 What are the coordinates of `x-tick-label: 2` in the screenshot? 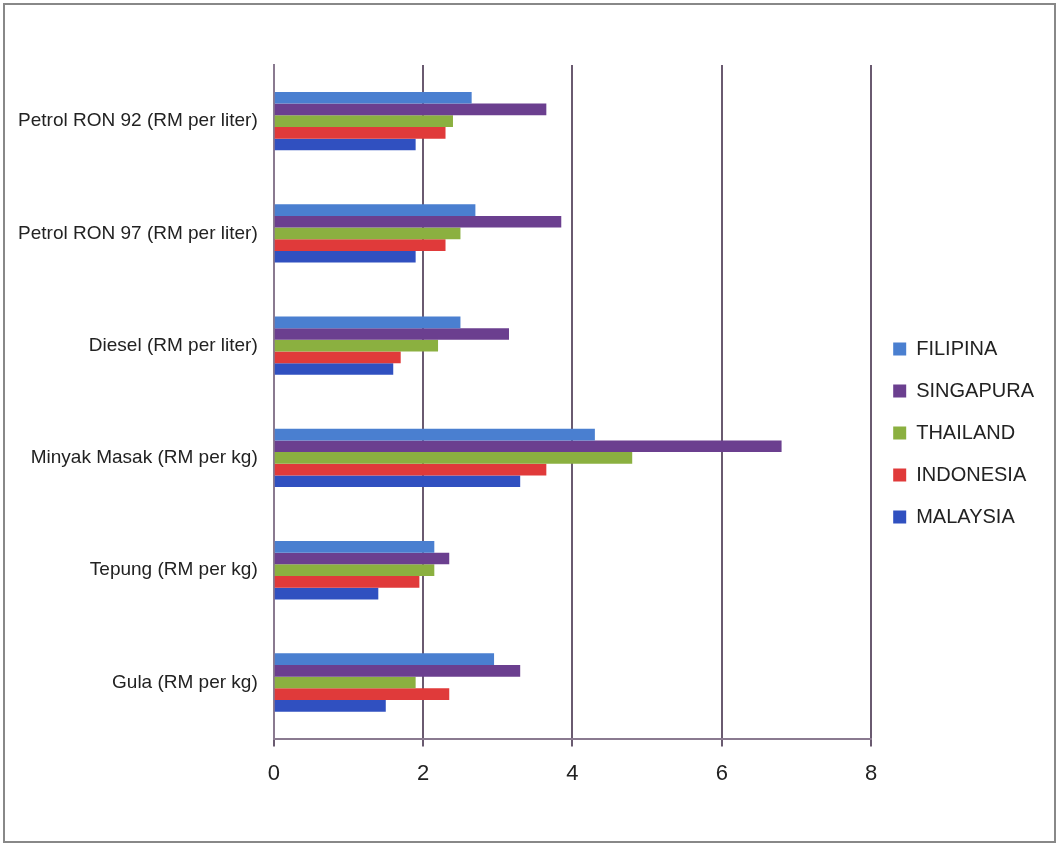 It's located at (423, 772).